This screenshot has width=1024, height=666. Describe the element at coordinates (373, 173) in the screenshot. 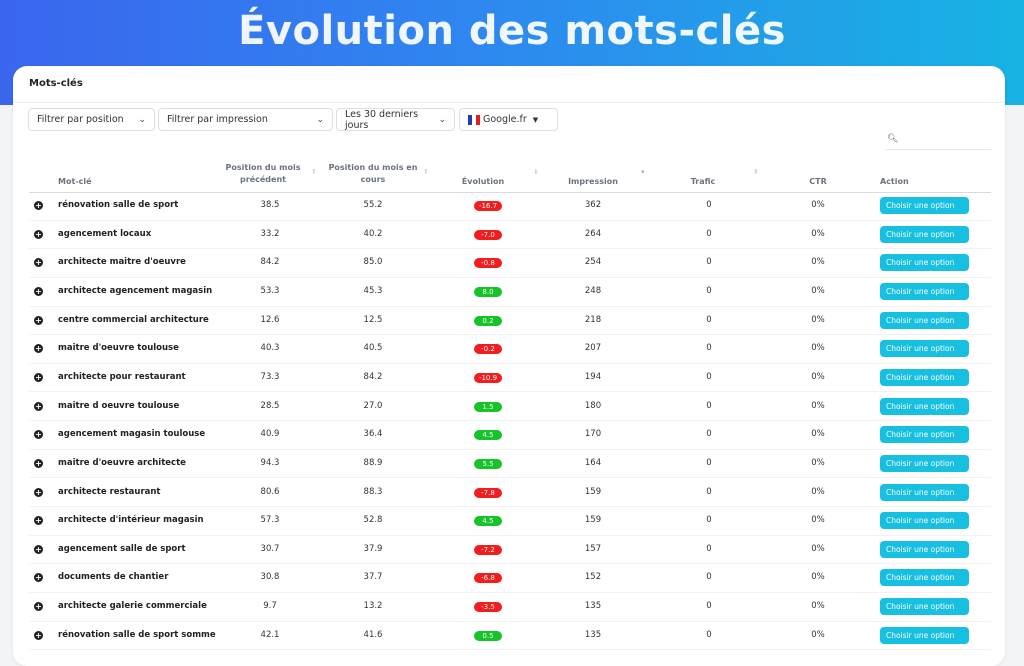

I see `col-current: Position du mois en cours` at that location.